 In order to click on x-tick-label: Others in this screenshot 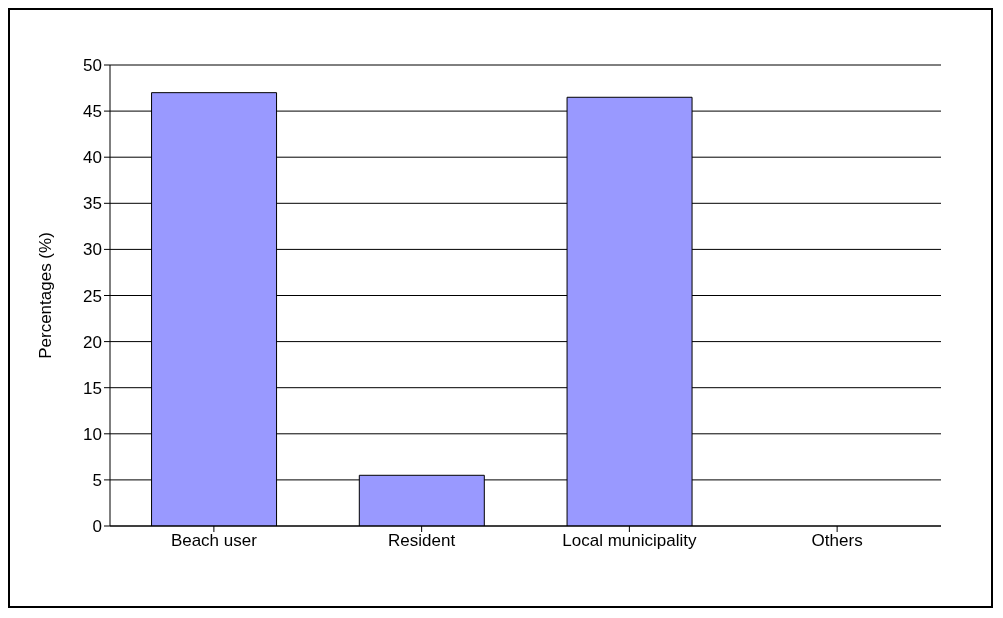, I will do `click(837, 541)`.